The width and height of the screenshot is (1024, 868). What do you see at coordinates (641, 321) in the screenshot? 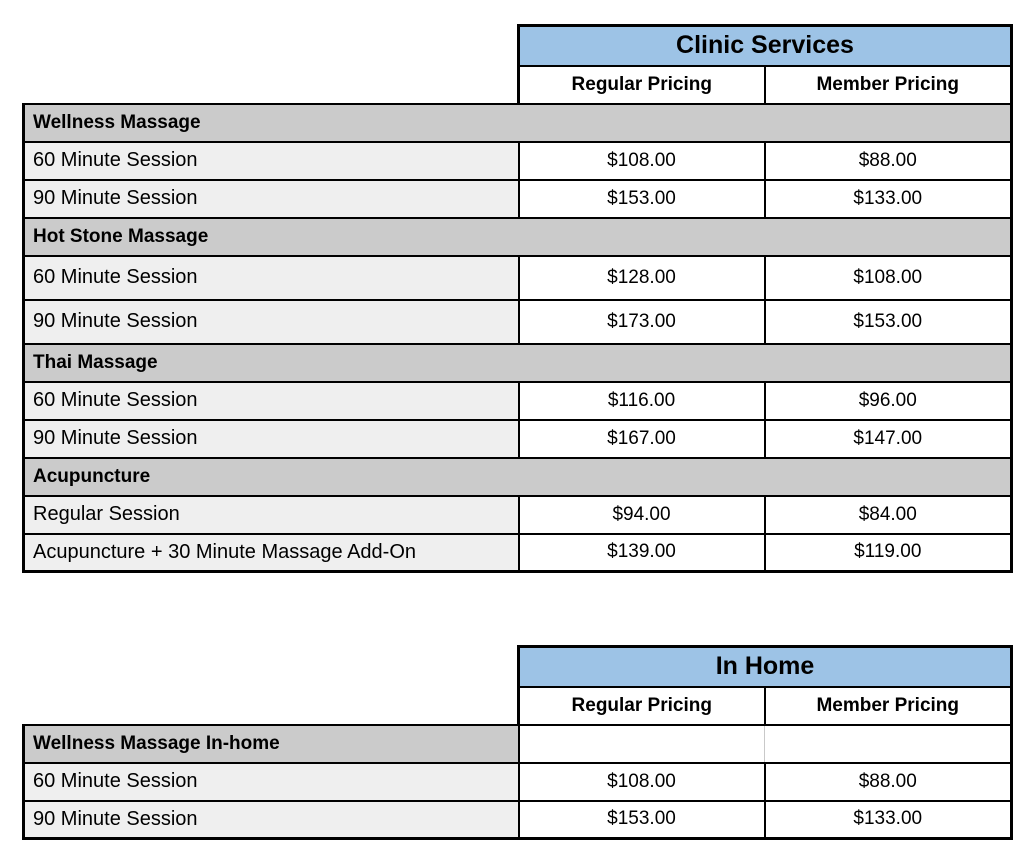
I see `regular-price-cell: $173.00` at bounding box center [641, 321].